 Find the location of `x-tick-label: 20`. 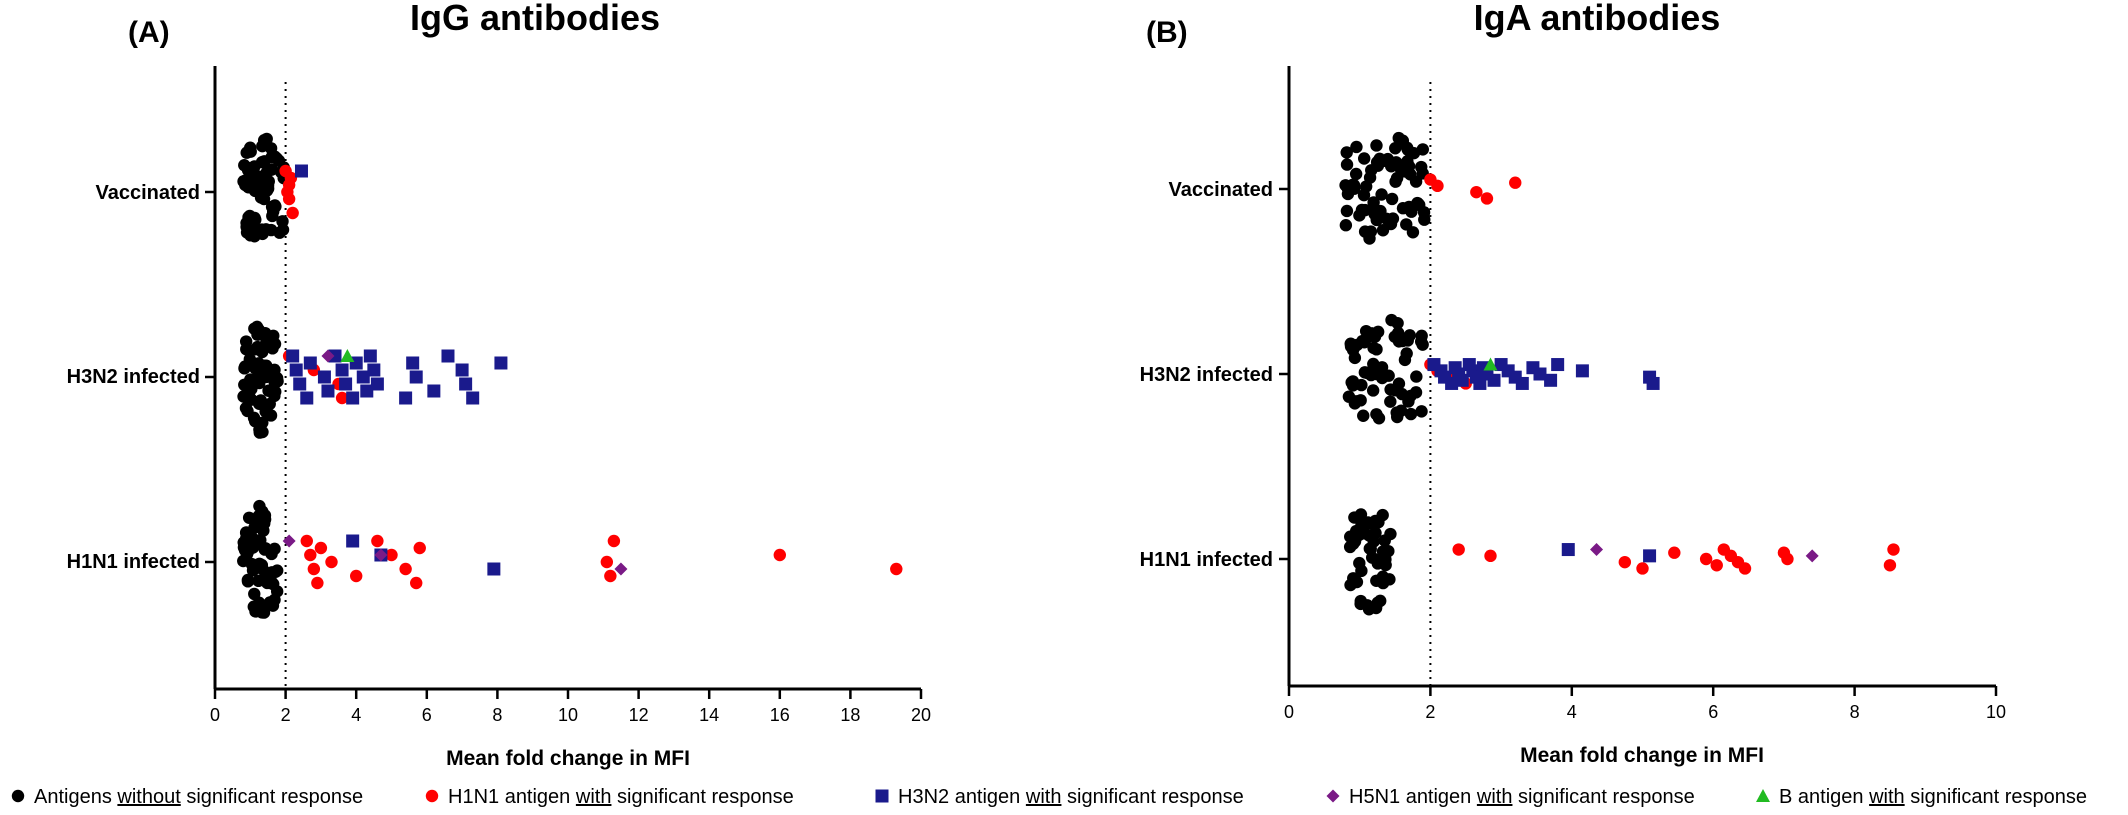

x-tick-label: 20 is located at coordinates (921, 715).